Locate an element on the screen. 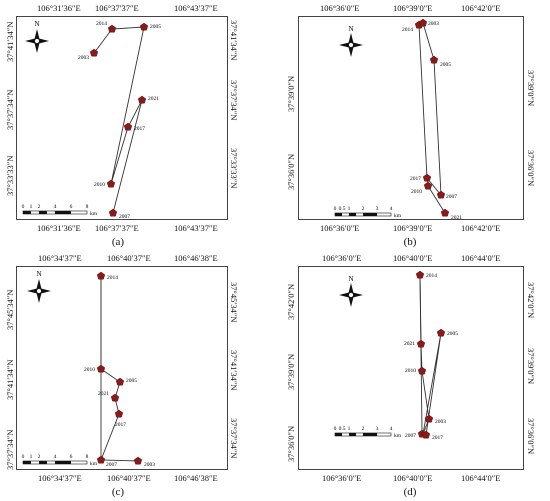  scale-label: 6 is located at coordinates (71, 207).